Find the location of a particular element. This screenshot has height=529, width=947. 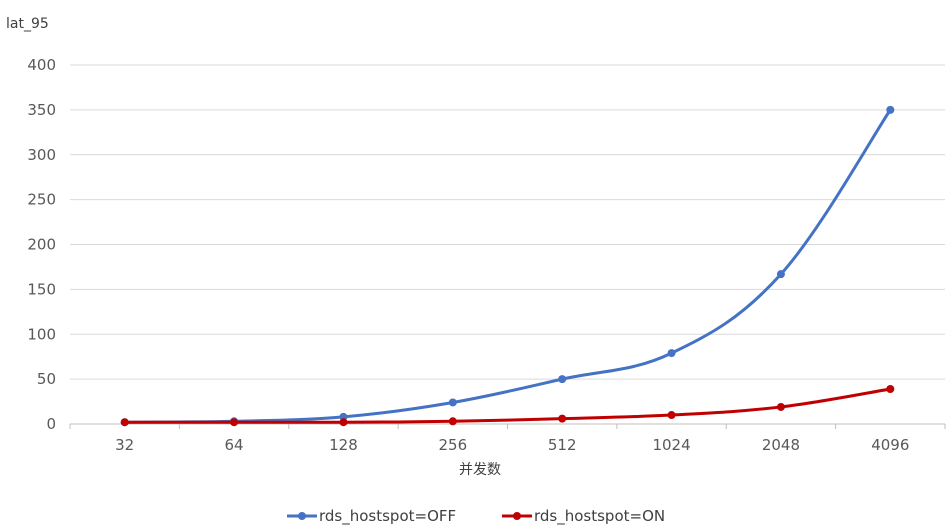

y-tick-label: 350 is located at coordinates (41, 110).